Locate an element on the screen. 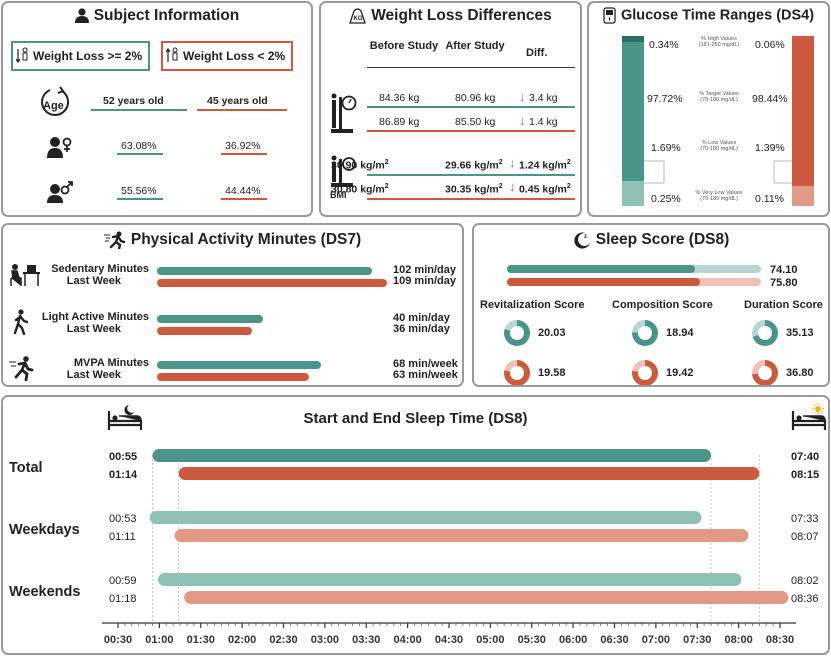 The image size is (831, 656). group-label: Total is located at coordinates (26, 468).